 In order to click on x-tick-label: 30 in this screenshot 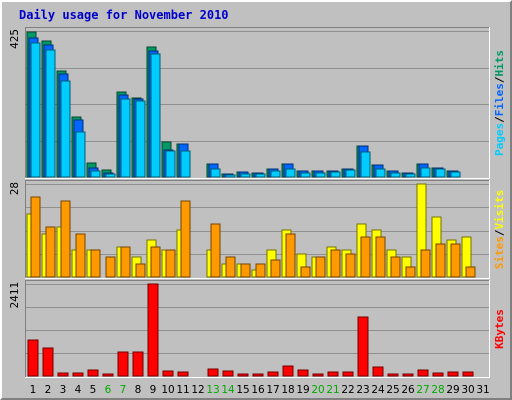, I will do `click(467, 390)`.